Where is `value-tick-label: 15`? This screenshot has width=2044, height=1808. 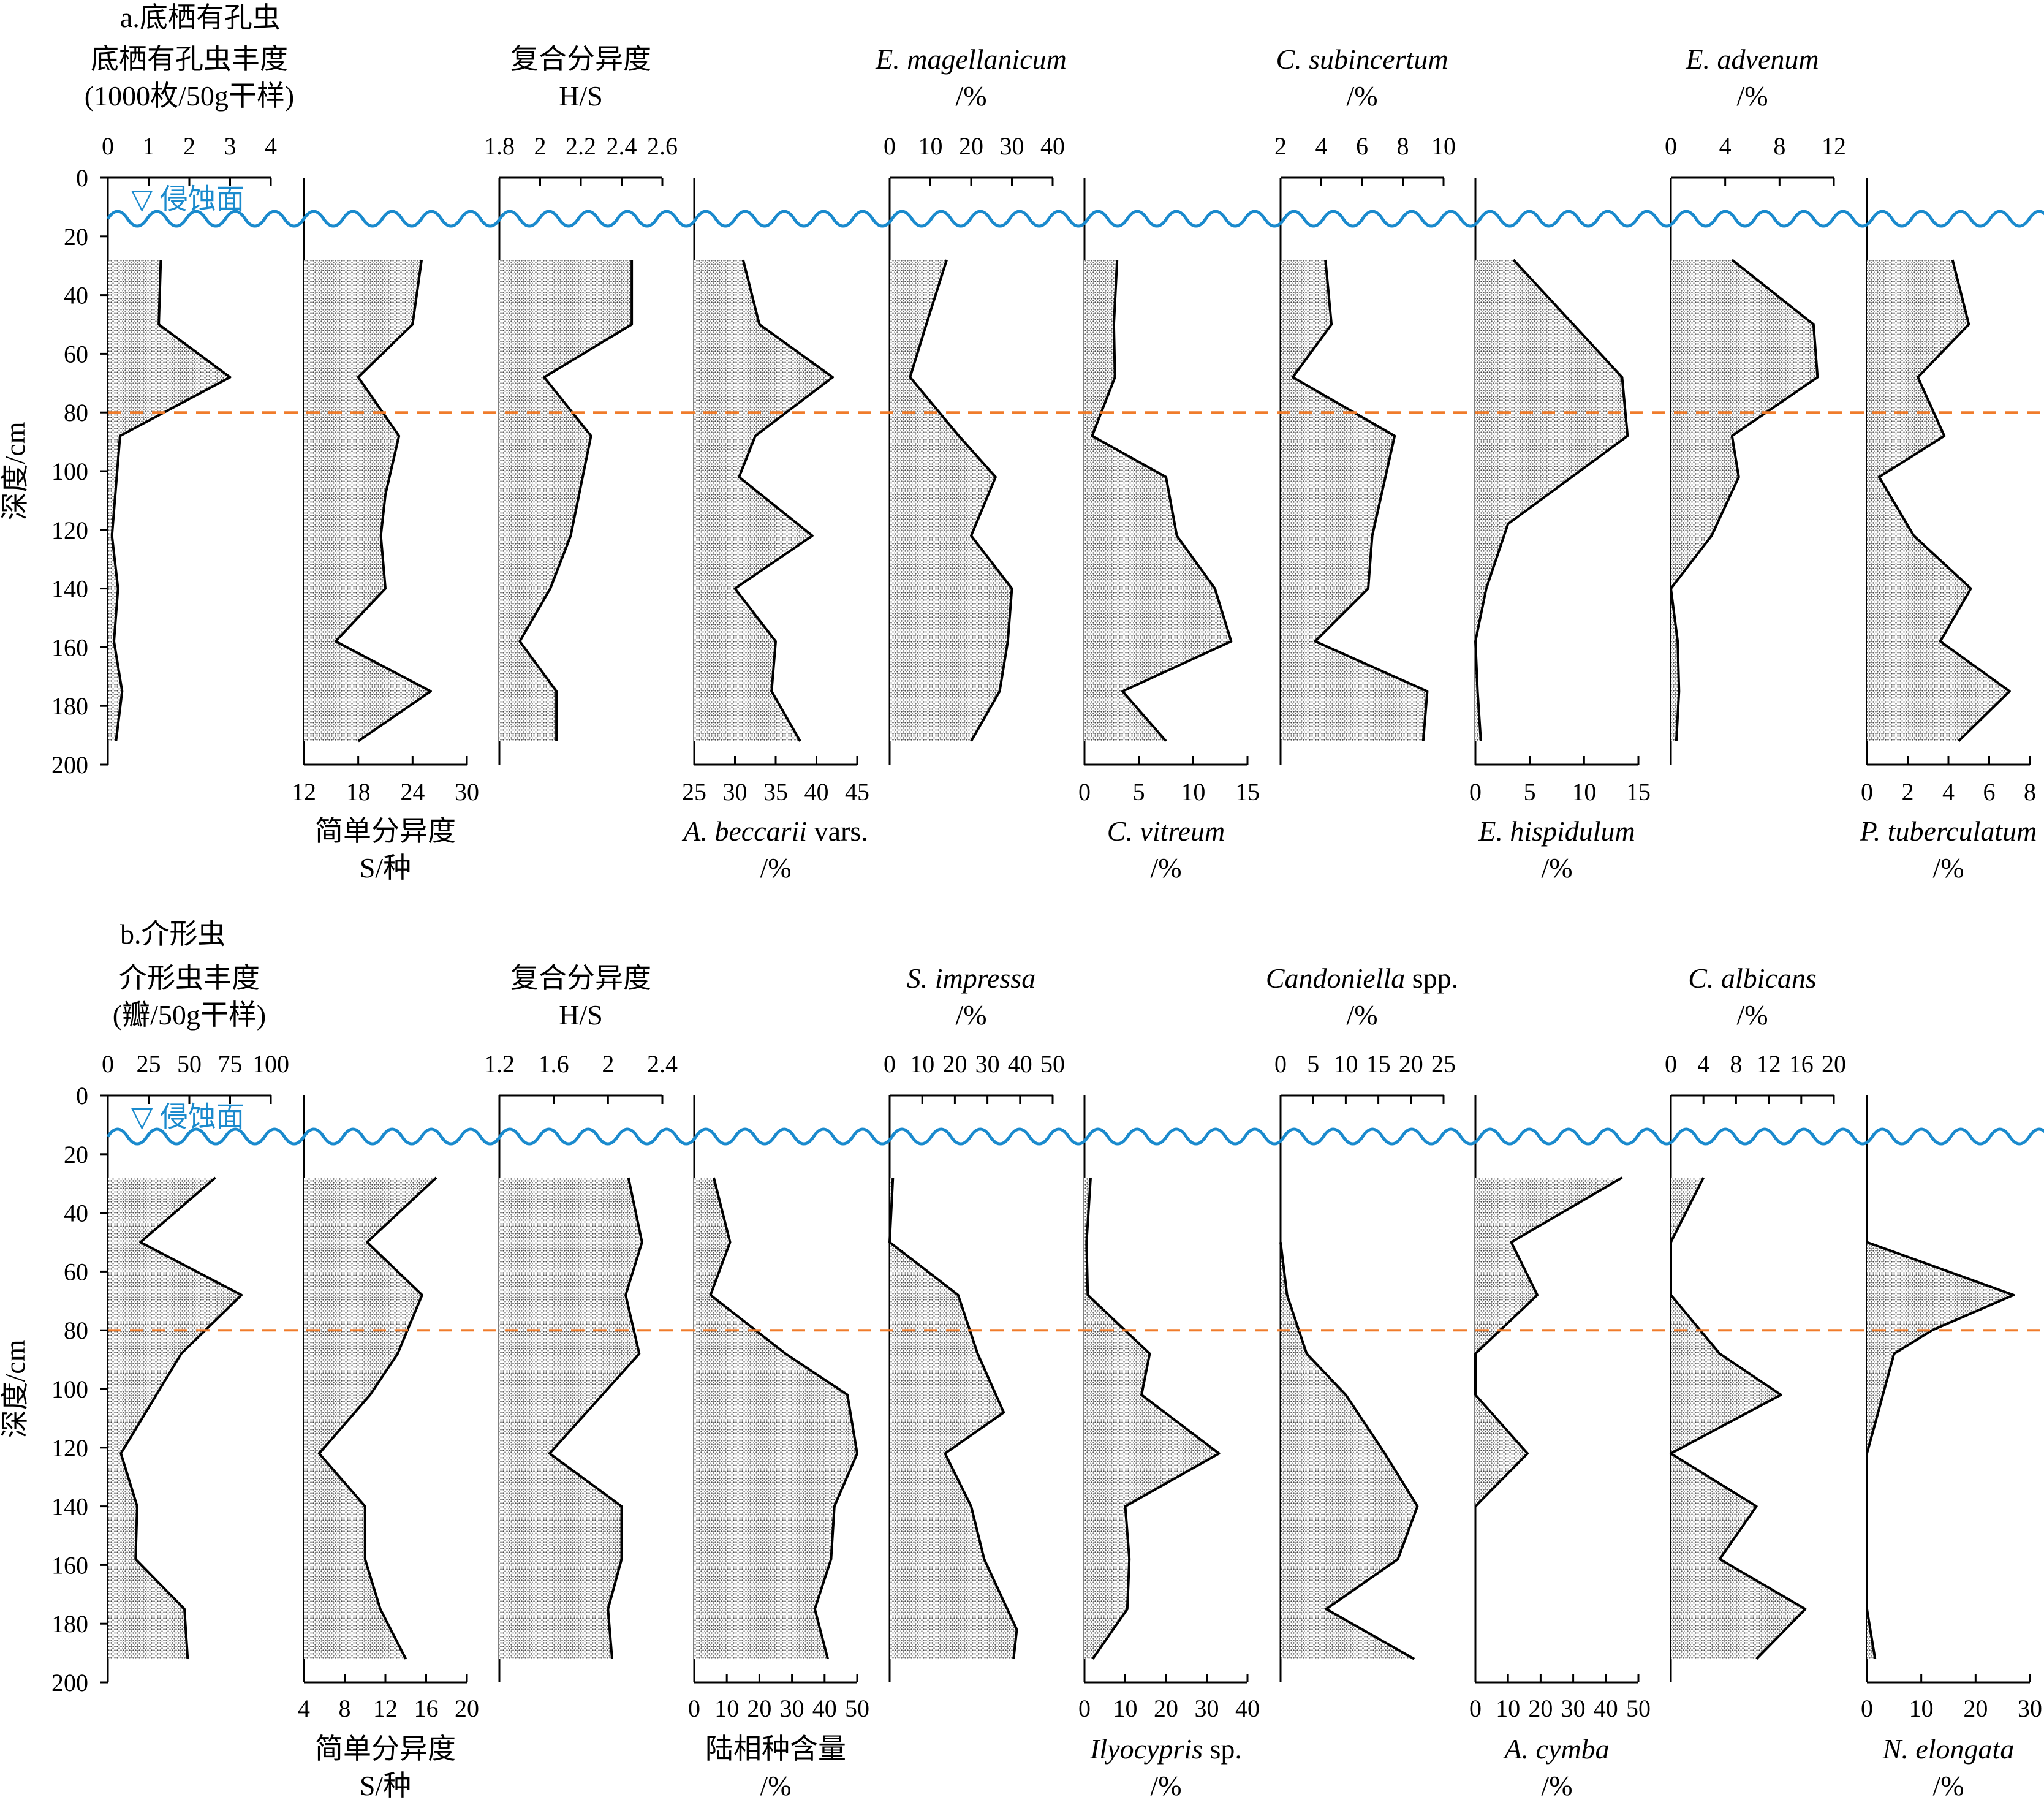
value-tick-label: 15 is located at coordinates (1247, 792).